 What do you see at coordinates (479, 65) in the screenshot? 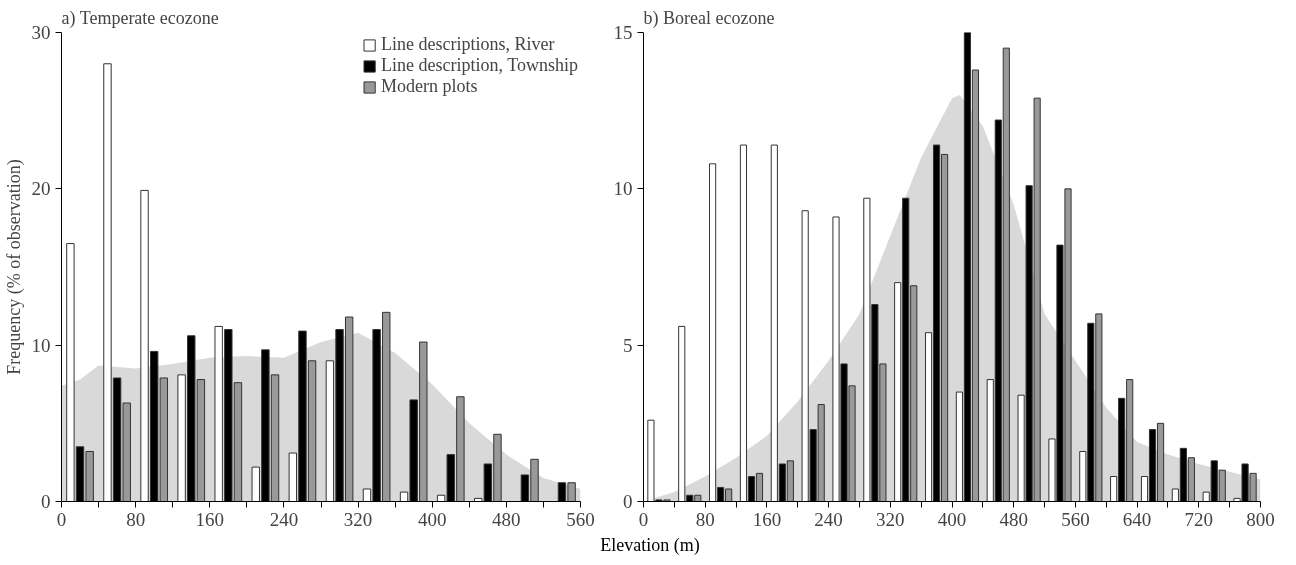
I see `legend-label: Line description, Township` at bounding box center [479, 65].